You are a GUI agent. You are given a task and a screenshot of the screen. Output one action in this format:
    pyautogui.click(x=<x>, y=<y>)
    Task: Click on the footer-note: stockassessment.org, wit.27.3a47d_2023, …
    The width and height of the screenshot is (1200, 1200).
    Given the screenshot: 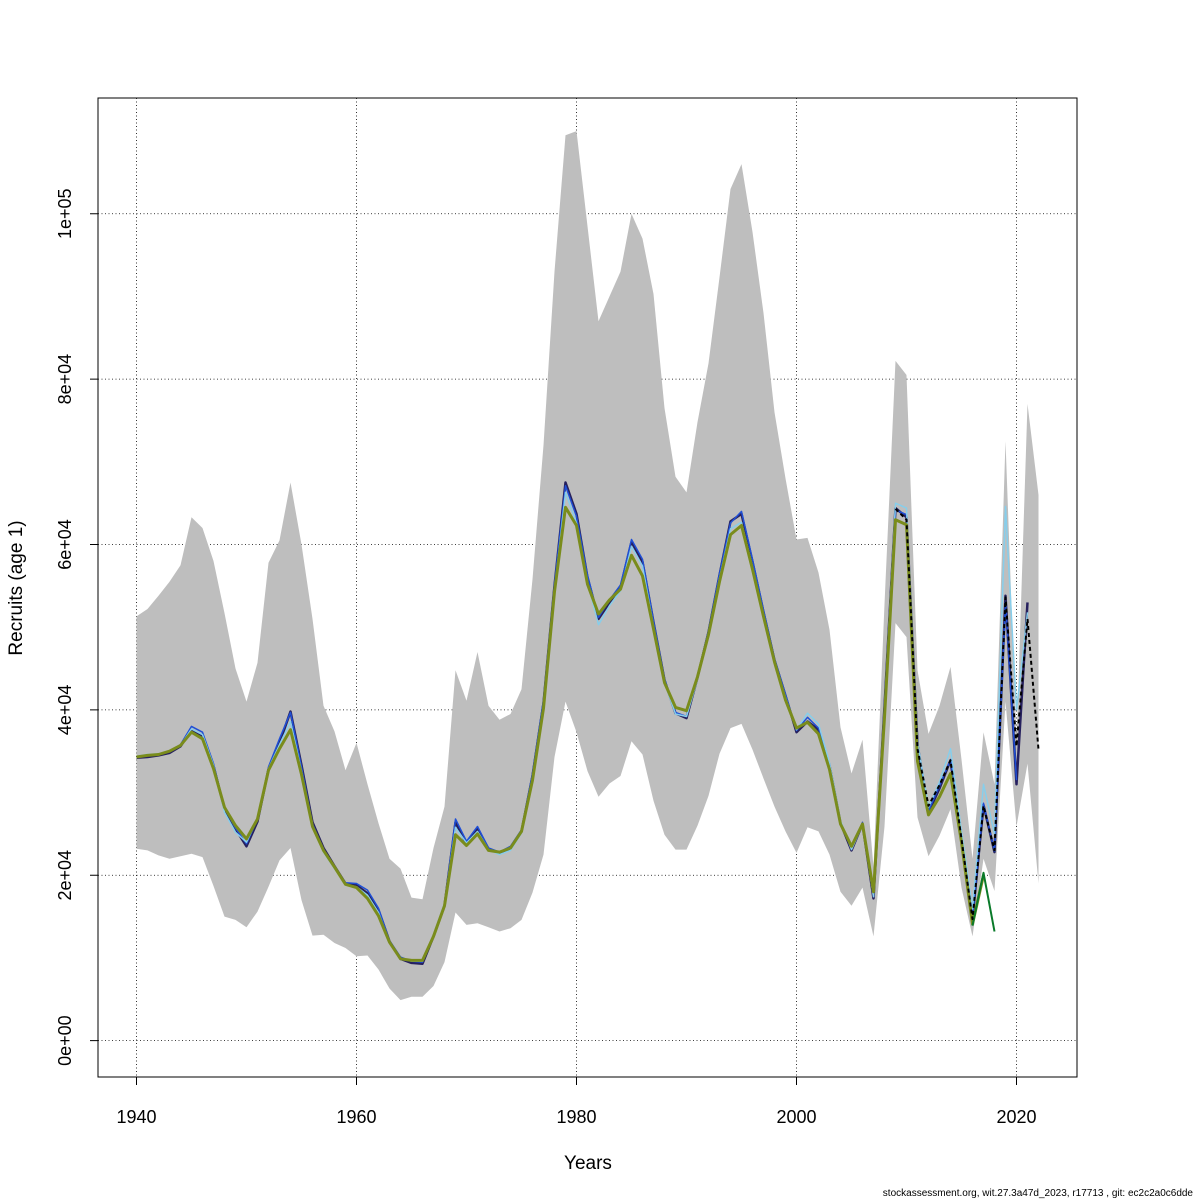 What is the action you would take?
    pyautogui.click(x=1038, y=1193)
    